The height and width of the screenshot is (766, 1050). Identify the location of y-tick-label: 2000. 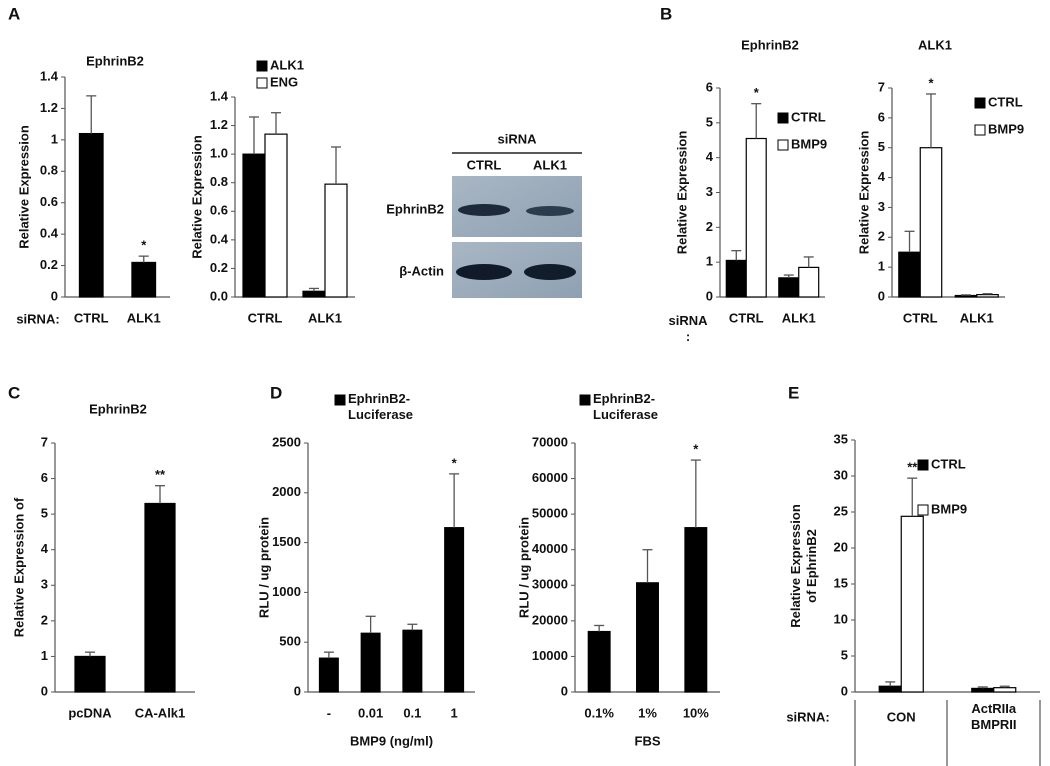
(286, 491).